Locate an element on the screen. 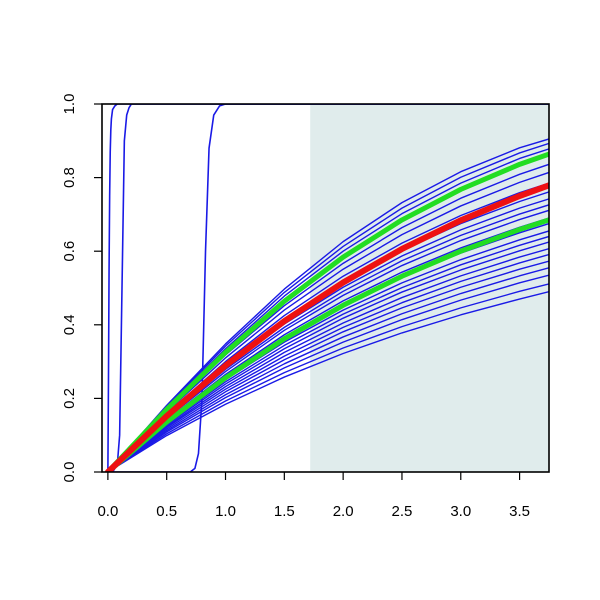 This screenshot has height=600, width=600. x-axis-ticks: 0.0 0.5 1.0 1.5 2.0 2.5 3.0 3.5 is located at coordinates (313, 496).